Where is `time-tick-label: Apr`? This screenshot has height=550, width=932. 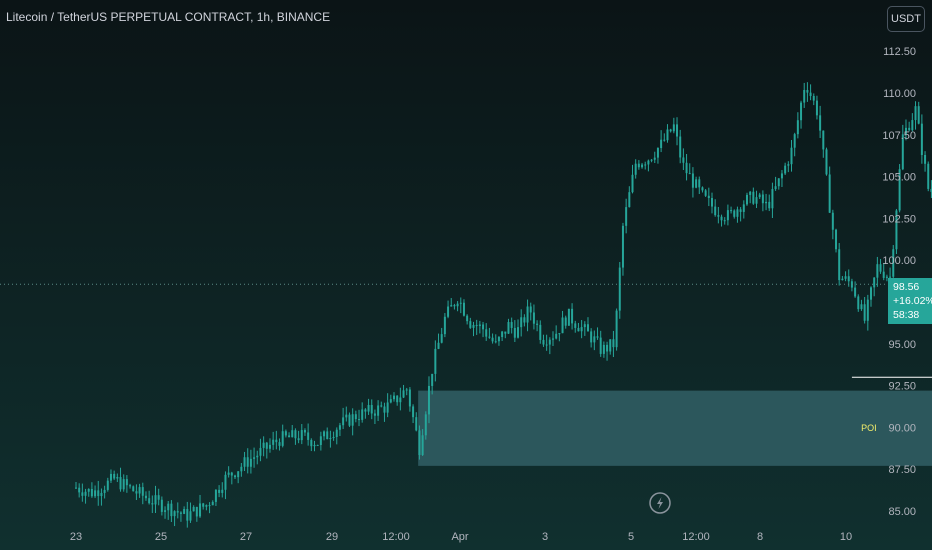 time-tick-label: Apr is located at coordinates (459, 537).